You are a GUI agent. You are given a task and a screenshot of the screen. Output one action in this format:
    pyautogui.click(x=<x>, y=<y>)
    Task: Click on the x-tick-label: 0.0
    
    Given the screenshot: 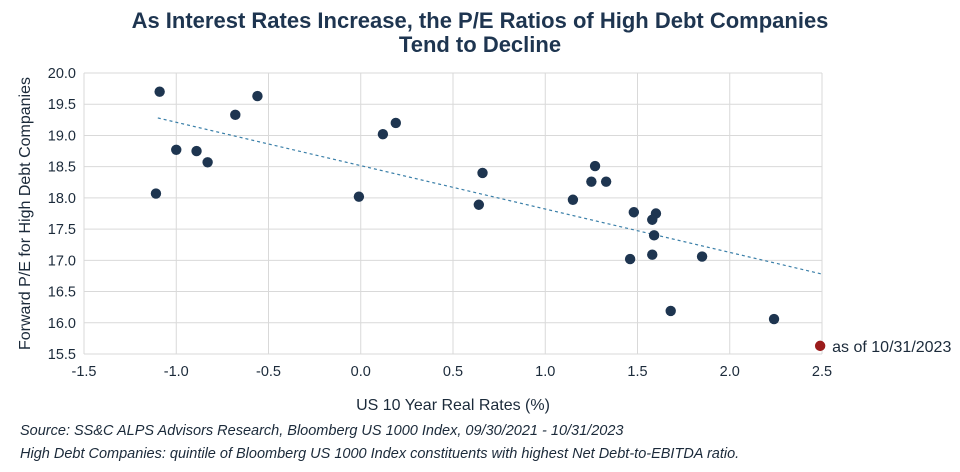 What is the action you would take?
    pyautogui.click(x=361, y=372)
    